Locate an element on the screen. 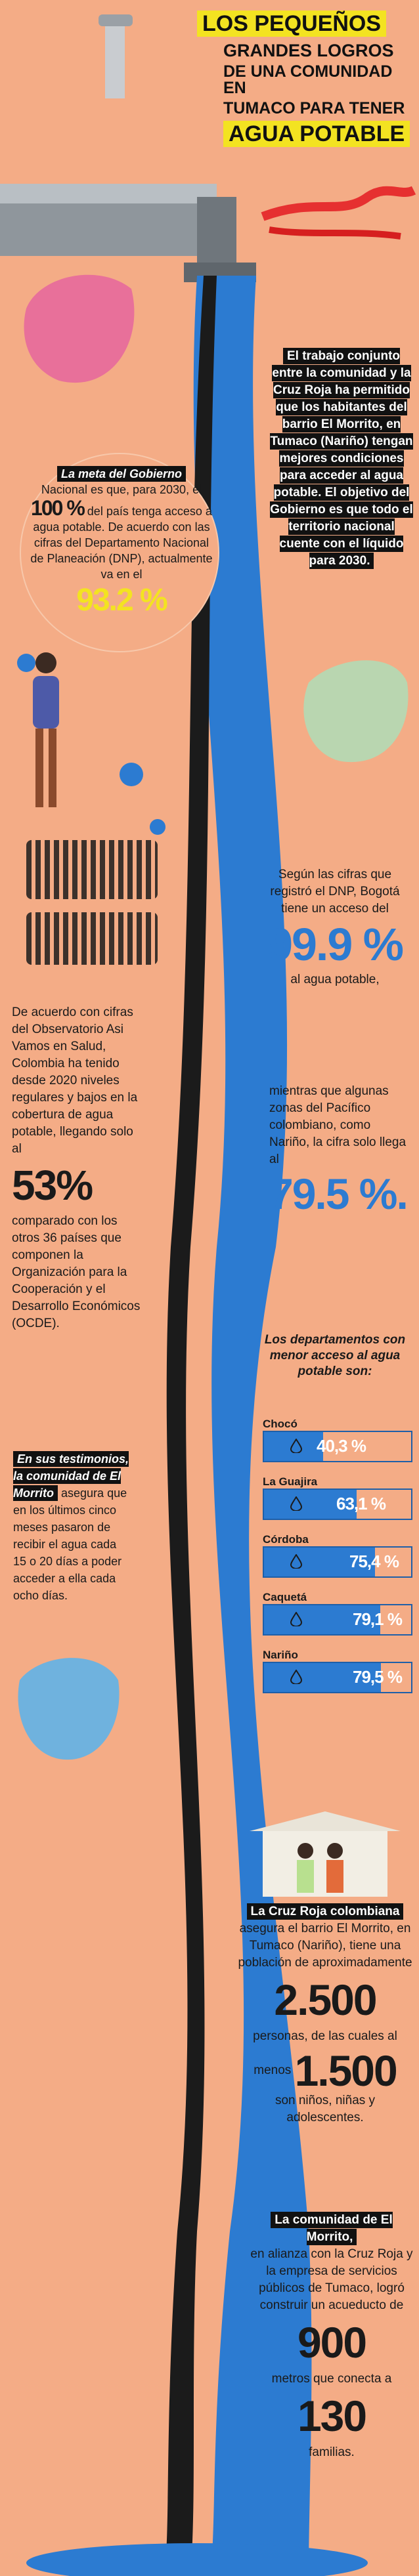  cruz-roja-text2: personas, de las cuales al is located at coordinates (325, 2036).